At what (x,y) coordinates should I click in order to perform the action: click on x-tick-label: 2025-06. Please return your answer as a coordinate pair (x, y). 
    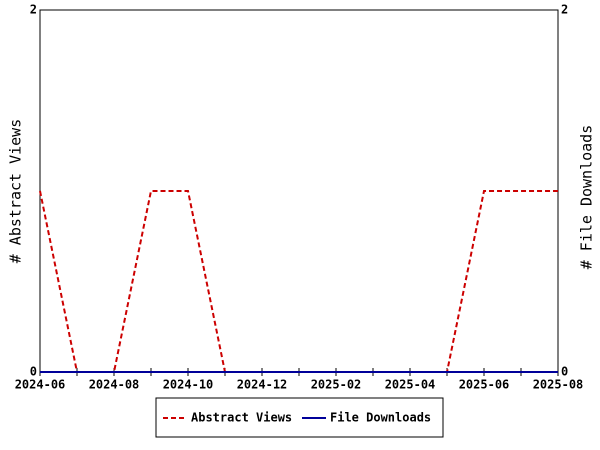
    Looking at the image, I should click on (484, 385).